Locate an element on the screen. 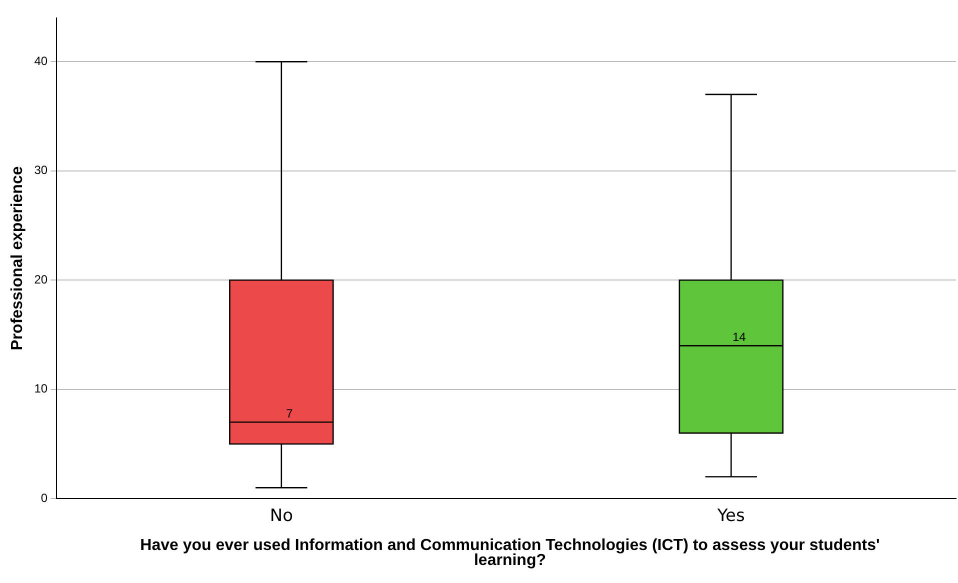 Image resolution: width=958 pixels, height=583 pixels. x-axis-title: Have you ever used Information and Communication Technologies (ICT) to assess your students' learning? is located at coordinates (510, 553).